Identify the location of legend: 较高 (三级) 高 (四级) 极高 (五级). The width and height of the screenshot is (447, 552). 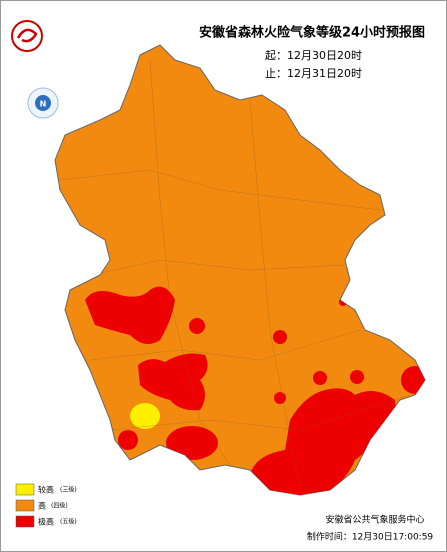
(46, 505).